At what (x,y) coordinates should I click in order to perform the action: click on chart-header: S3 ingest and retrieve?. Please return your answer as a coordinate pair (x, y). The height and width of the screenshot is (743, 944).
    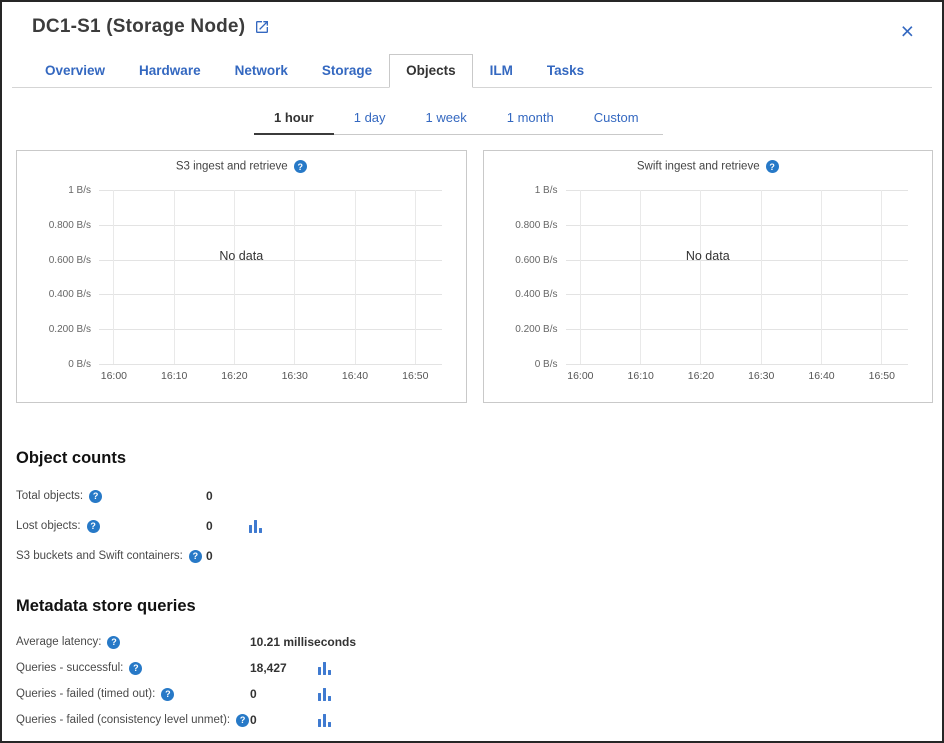
    Looking at the image, I should click on (241, 166).